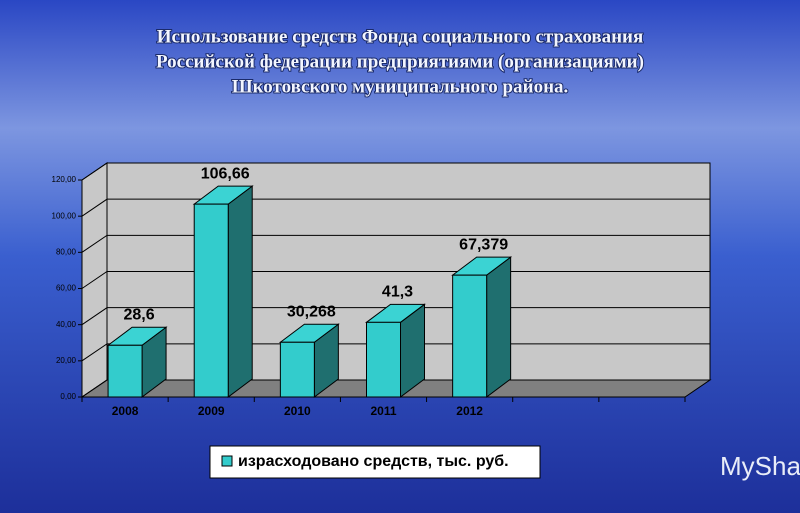 Image resolution: width=800 pixels, height=513 pixels. Describe the element at coordinates (66, 360) in the screenshot. I see `y-tick-label: 20,00` at that location.